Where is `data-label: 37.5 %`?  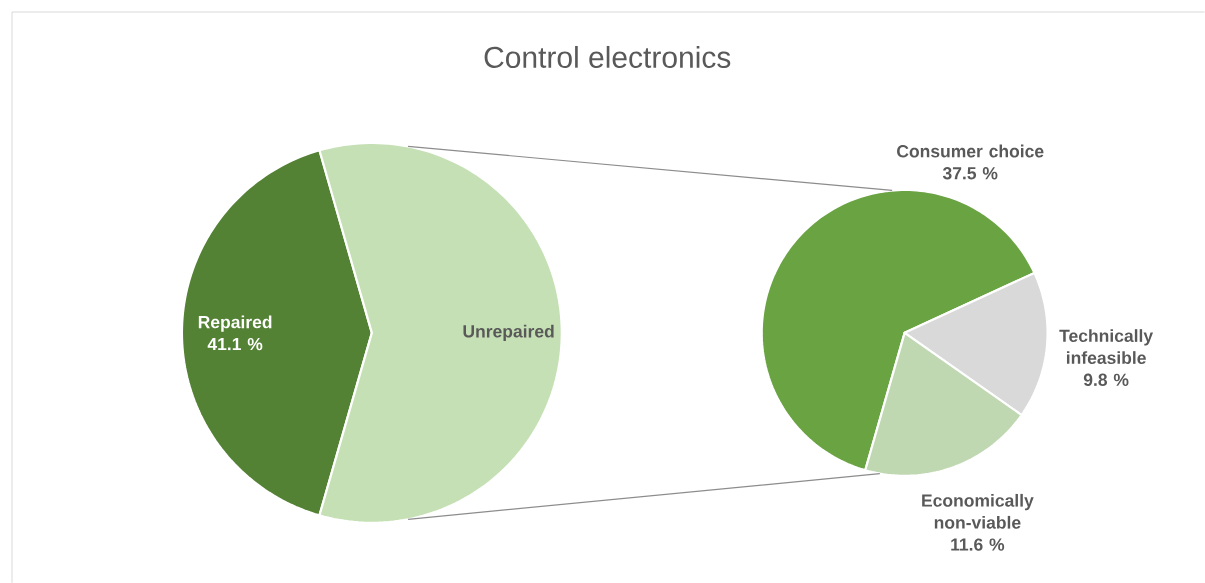
data-label: 37.5 % is located at coordinates (970, 173).